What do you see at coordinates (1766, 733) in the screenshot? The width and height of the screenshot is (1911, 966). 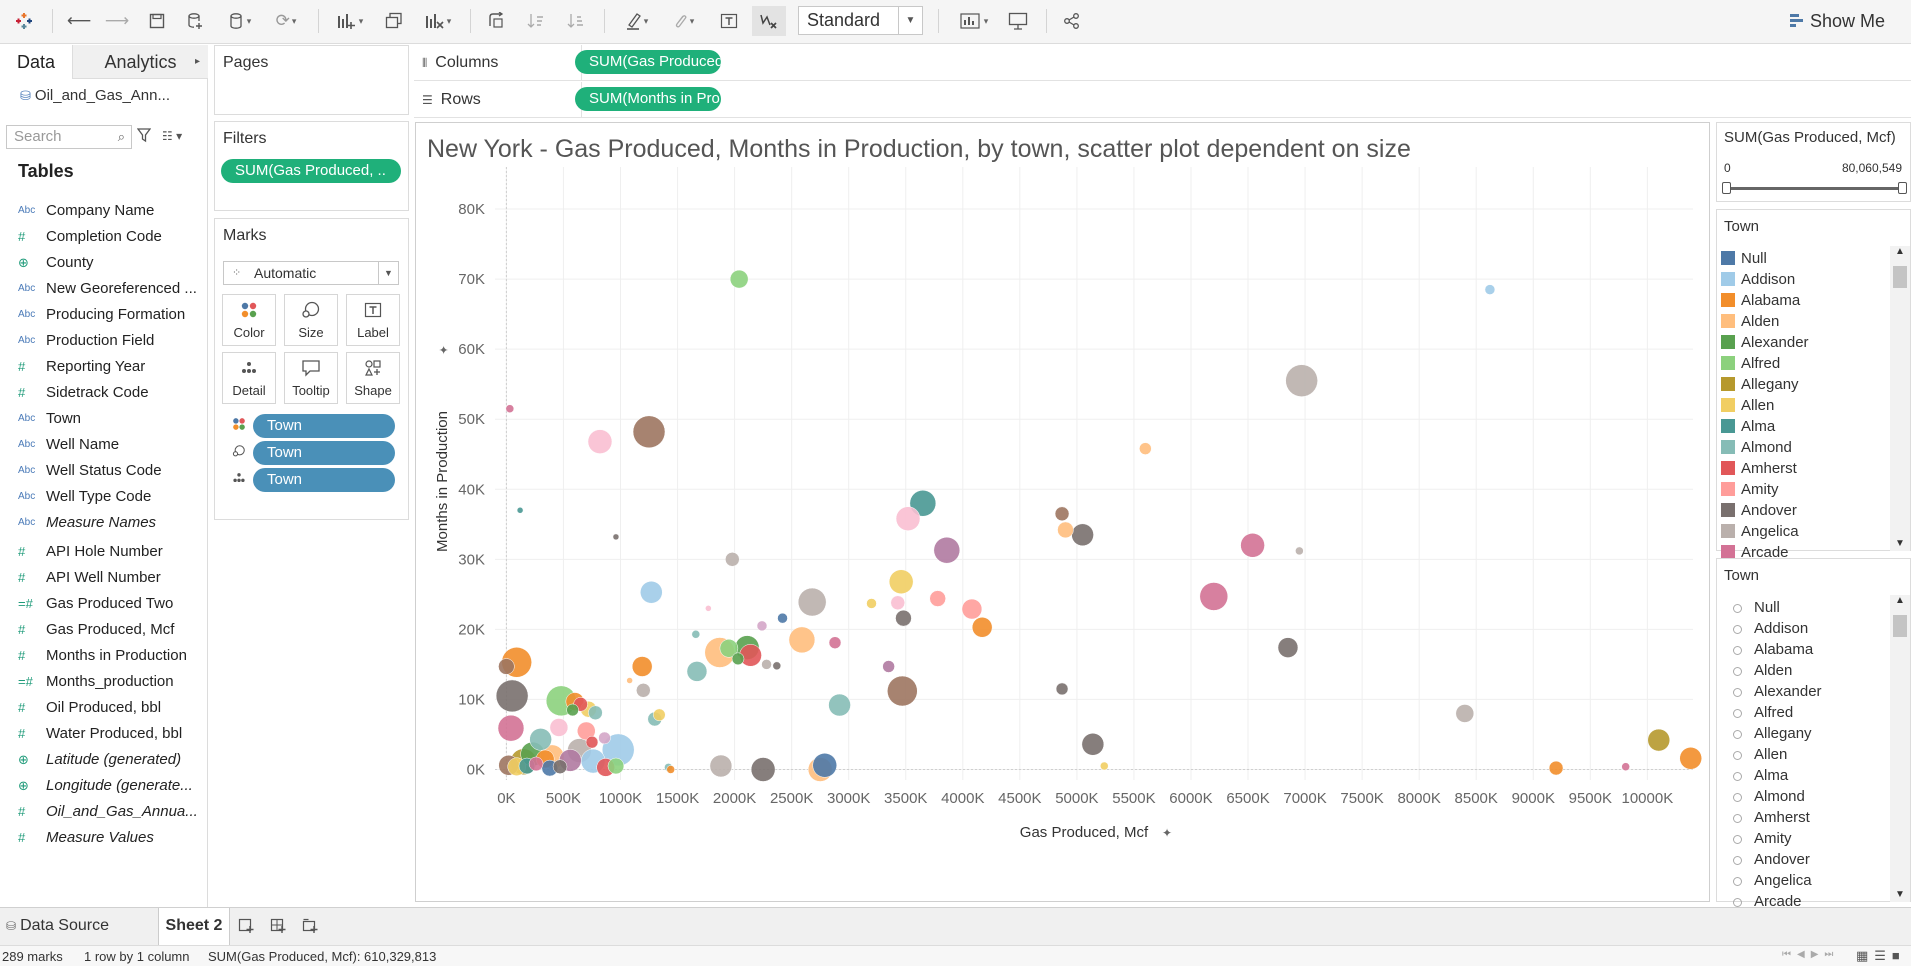 I see `legend-item: Allegany` at bounding box center [1766, 733].